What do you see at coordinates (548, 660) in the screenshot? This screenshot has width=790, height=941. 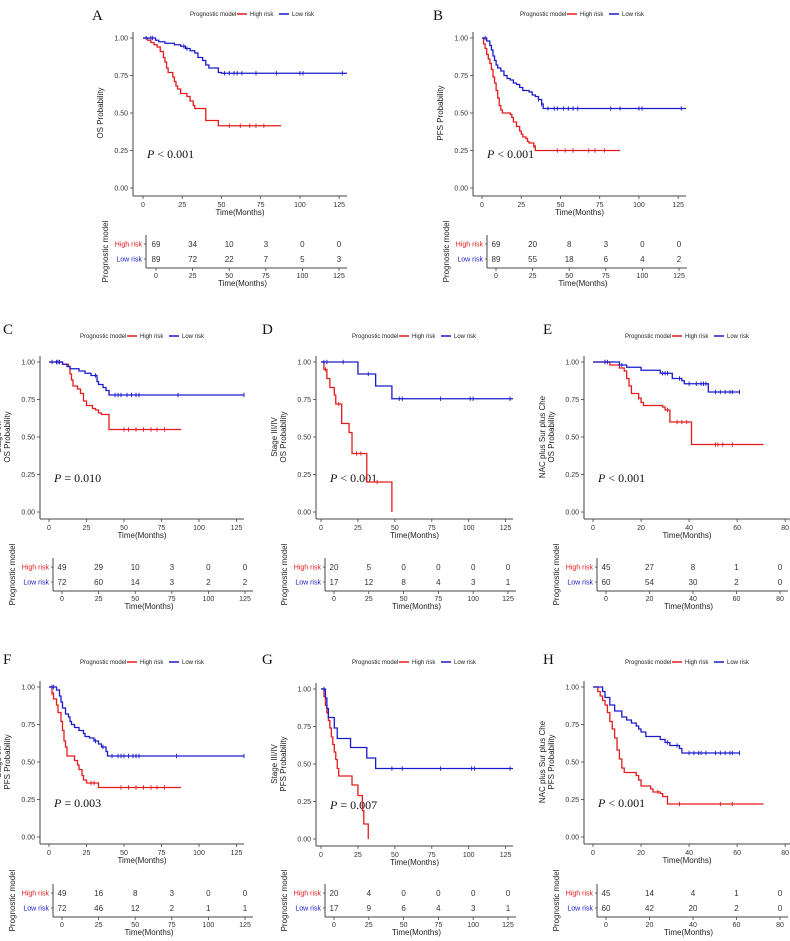 I see `panel-letter: H` at bounding box center [548, 660].